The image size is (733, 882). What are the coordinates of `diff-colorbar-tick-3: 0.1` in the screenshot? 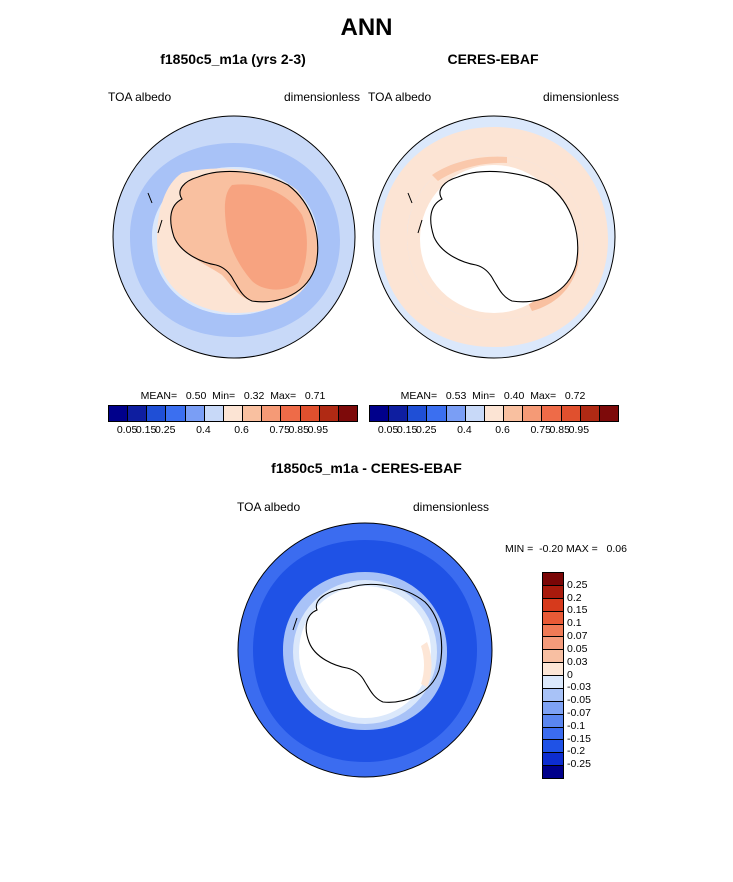 It's located at (574, 623).